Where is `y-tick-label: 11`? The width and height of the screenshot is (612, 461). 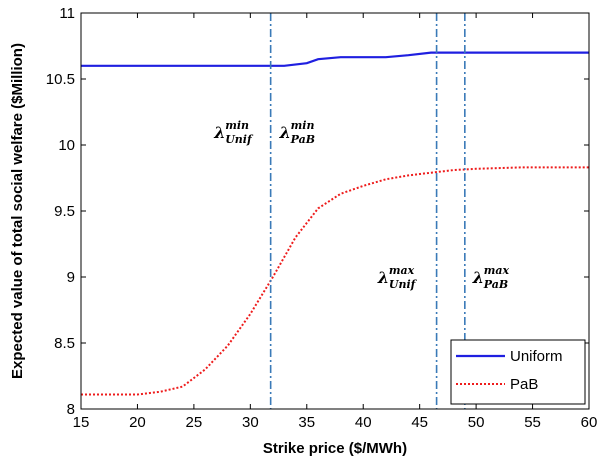 y-tick-label: 11 is located at coordinates (67, 13).